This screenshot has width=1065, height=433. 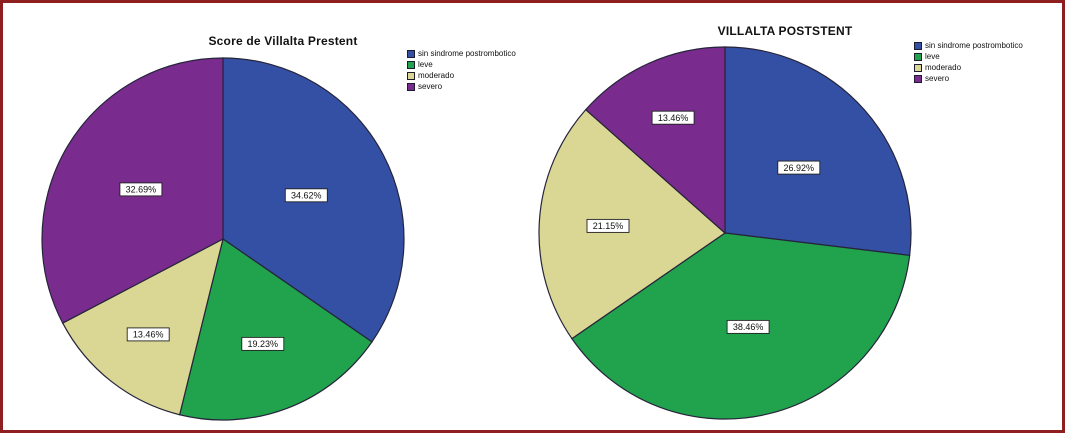 I want to click on slice-label-moderado: 13.46%, so click(x=148, y=335).